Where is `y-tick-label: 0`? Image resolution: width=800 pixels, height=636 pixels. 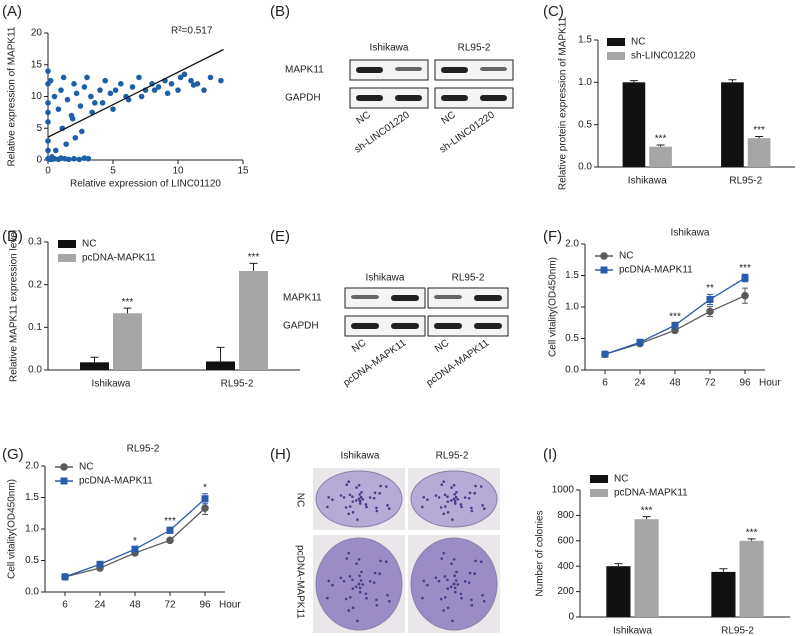
y-tick-label: 0 is located at coordinates (39, 160).